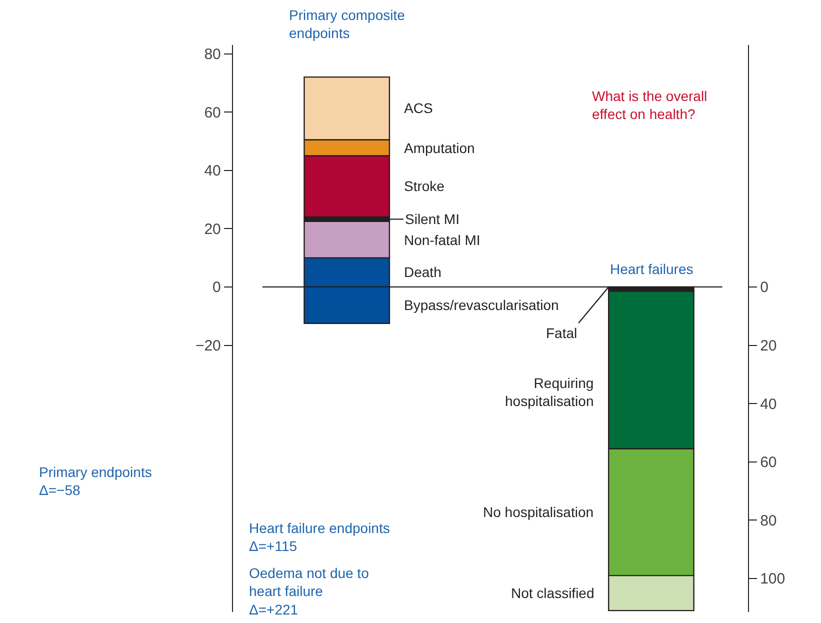 Image resolution: width=821 pixels, height=623 pixels. Describe the element at coordinates (481, 305) in the screenshot. I see `series-label: Bypass/revascularisation` at that location.